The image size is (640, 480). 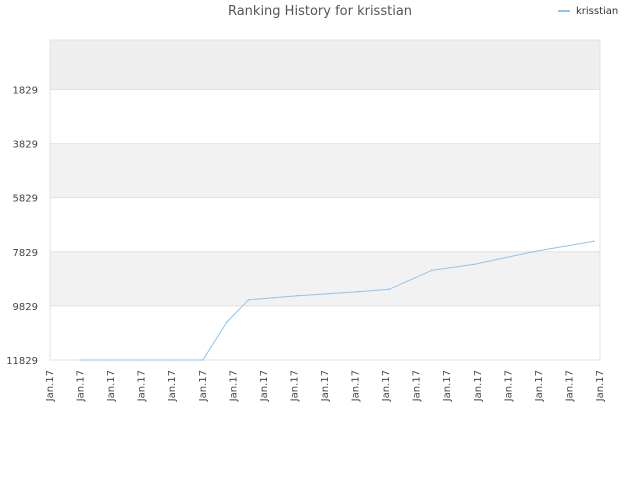 What do you see at coordinates (564, 11) in the screenshot?
I see `legend-swatch-icon` at bounding box center [564, 11].